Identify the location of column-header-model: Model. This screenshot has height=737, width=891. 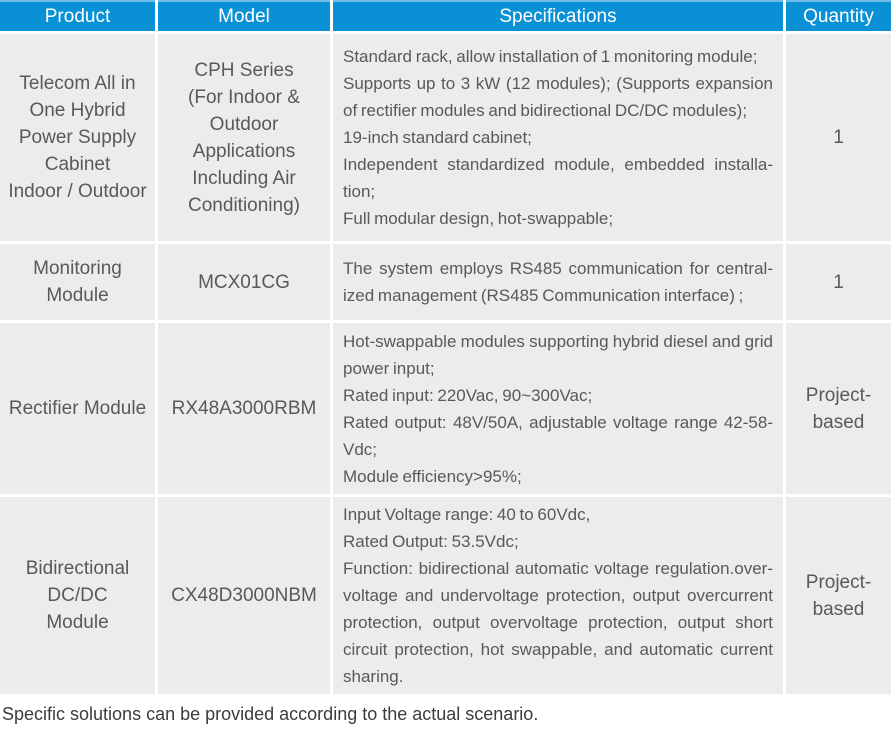
(244, 15).